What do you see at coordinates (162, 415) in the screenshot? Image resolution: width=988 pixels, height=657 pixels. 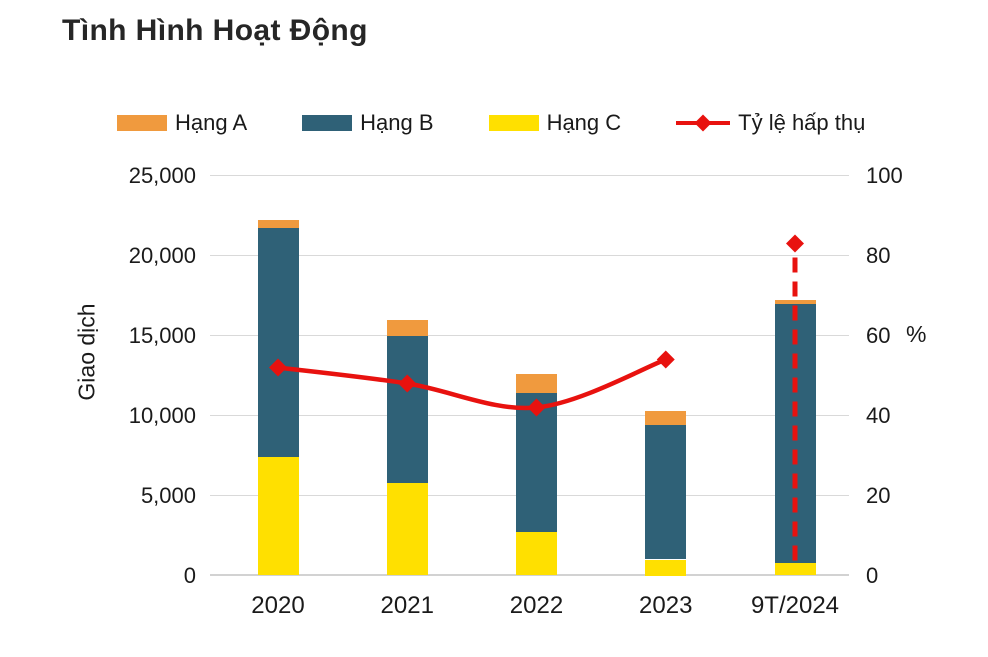 I see `left-tick-label: 10,000` at bounding box center [162, 415].